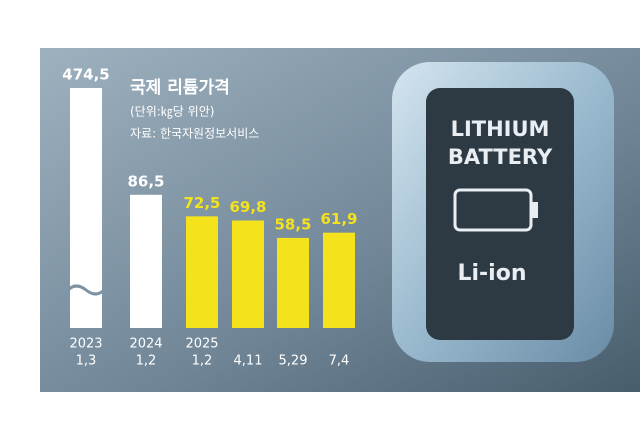 The width and height of the screenshot is (640, 443). Describe the element at coordinates (85, 344) in the screenshot. I see `x-tick-year: 2023` at that location.